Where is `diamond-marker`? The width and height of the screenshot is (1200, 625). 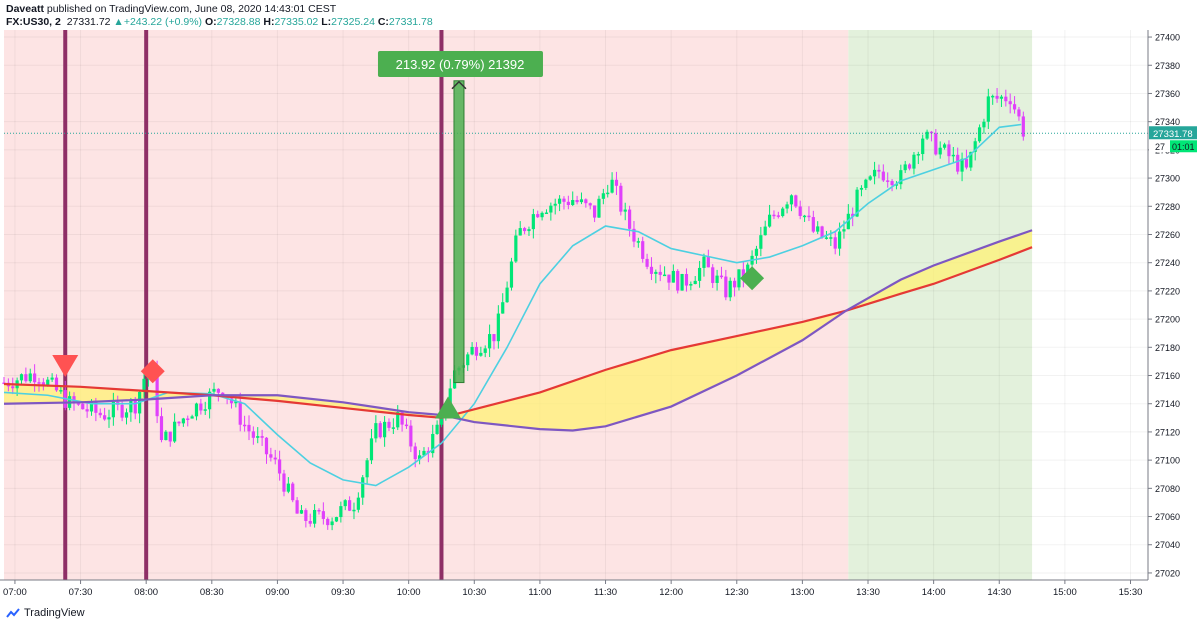 diamond-marker is located at coordinates (752, 278).